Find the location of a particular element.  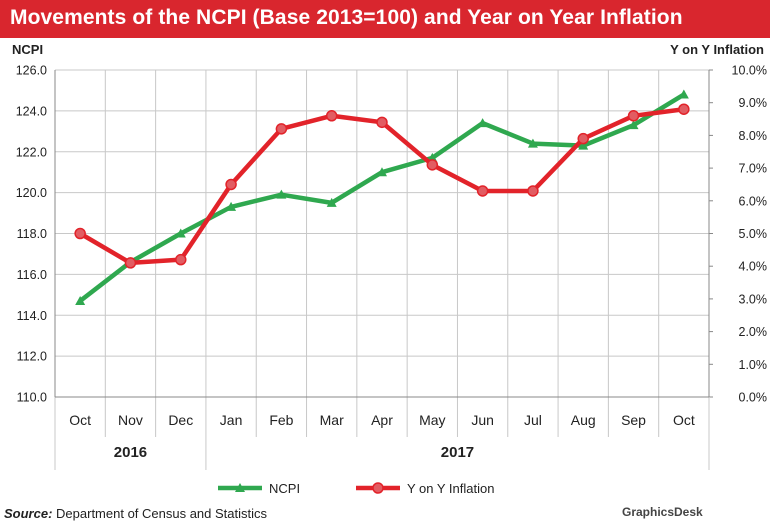

legend-marker-triangle is located at coordinates (240, 487).